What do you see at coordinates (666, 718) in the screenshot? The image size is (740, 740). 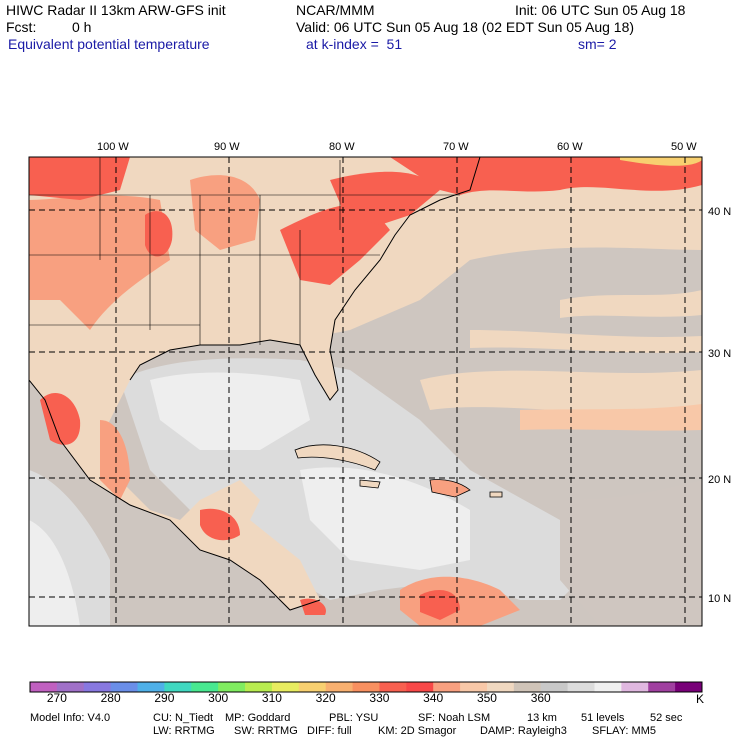 I see `footer-timestep: 52 sec` at bounding box center [666, 718].